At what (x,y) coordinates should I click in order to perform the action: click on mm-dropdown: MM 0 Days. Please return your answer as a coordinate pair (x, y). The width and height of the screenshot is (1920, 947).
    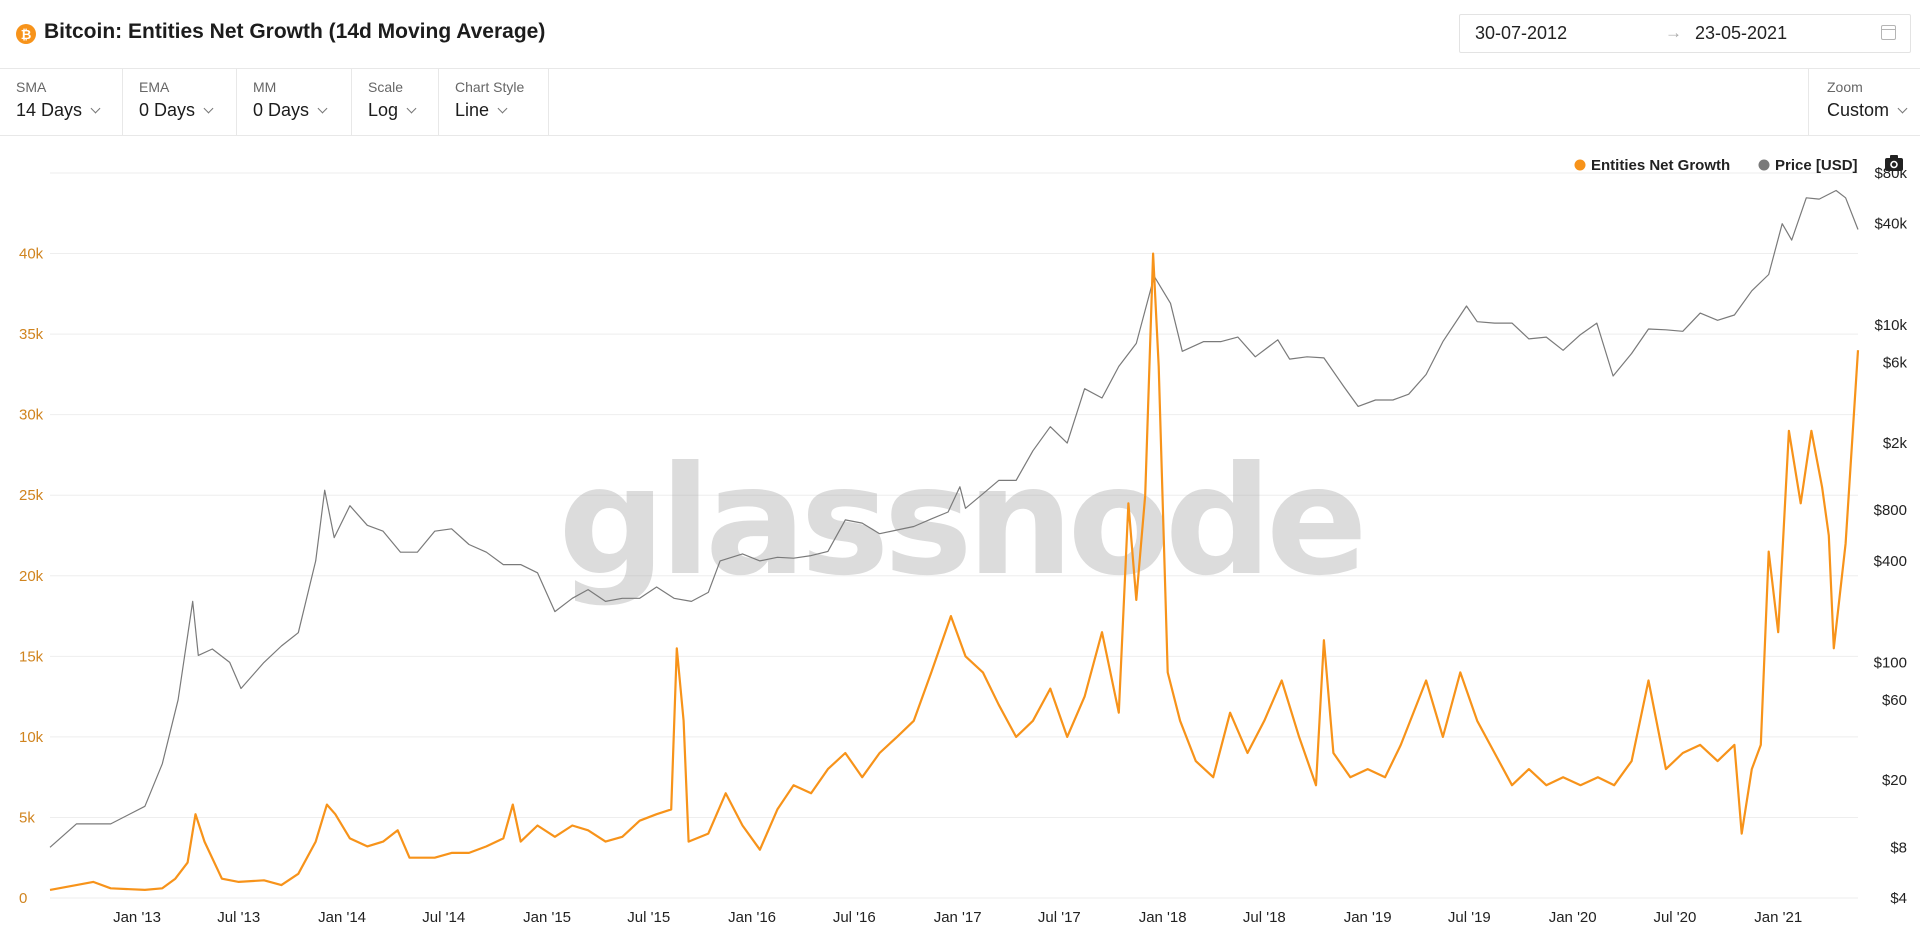
    Looking at the image, I should click on (294, 102).